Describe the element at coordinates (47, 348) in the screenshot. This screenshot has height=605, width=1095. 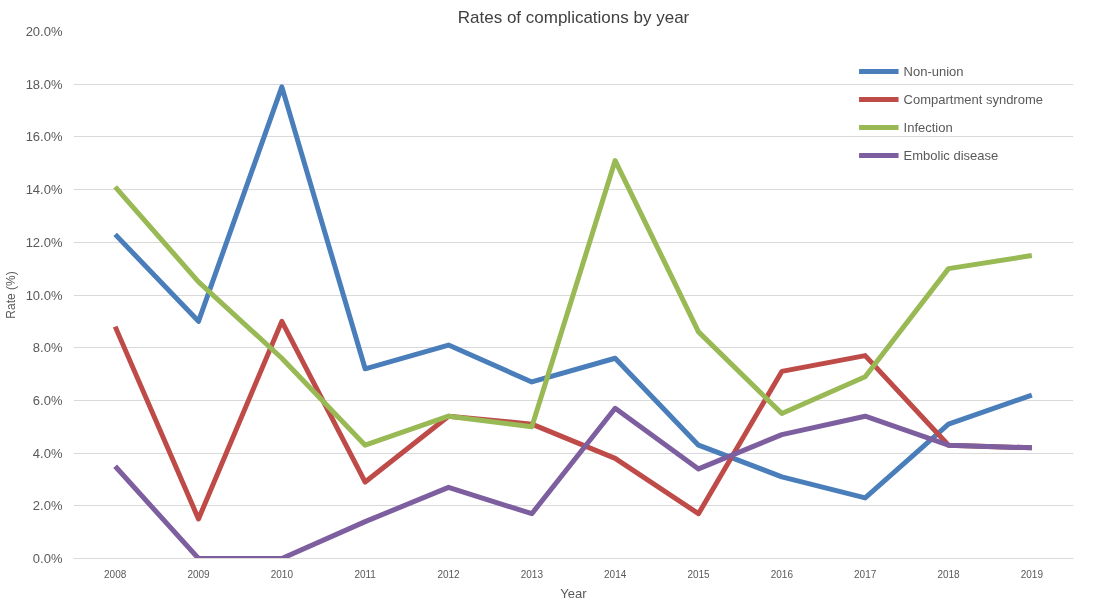
I see `y-tick-label: 8.0%` at that location.